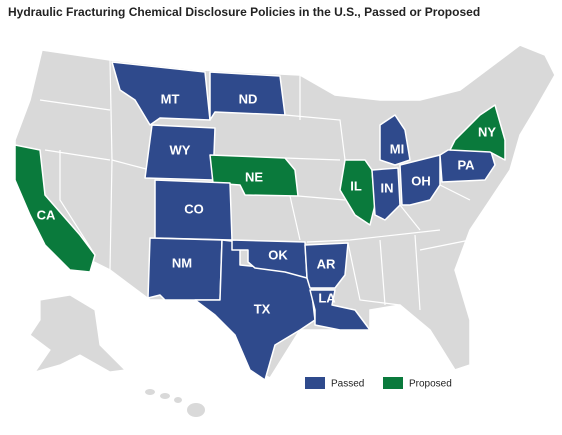 The height and width of the screenshot is (435, 562). I want to click on state-label: OK, so click(278, 254).